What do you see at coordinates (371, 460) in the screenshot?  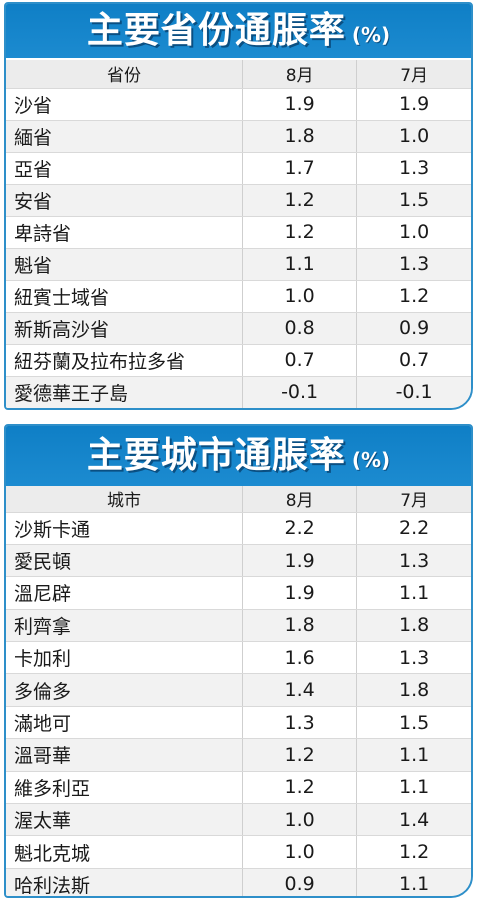 I see `city-unit-label: (%)` at bounding box center [371, 460].